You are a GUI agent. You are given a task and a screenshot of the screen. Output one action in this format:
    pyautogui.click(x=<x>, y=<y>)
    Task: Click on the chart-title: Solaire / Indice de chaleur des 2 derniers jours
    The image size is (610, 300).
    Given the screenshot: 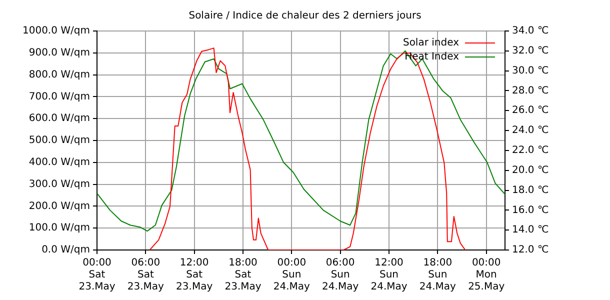 What is the action you would take?
    pyautogui.click(x=305, y=16)
    